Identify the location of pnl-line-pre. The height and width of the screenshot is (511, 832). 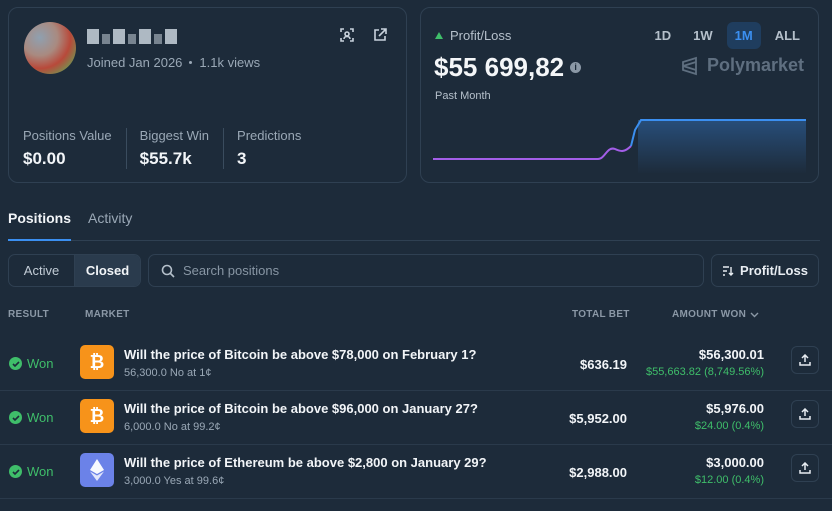
(532, 152).